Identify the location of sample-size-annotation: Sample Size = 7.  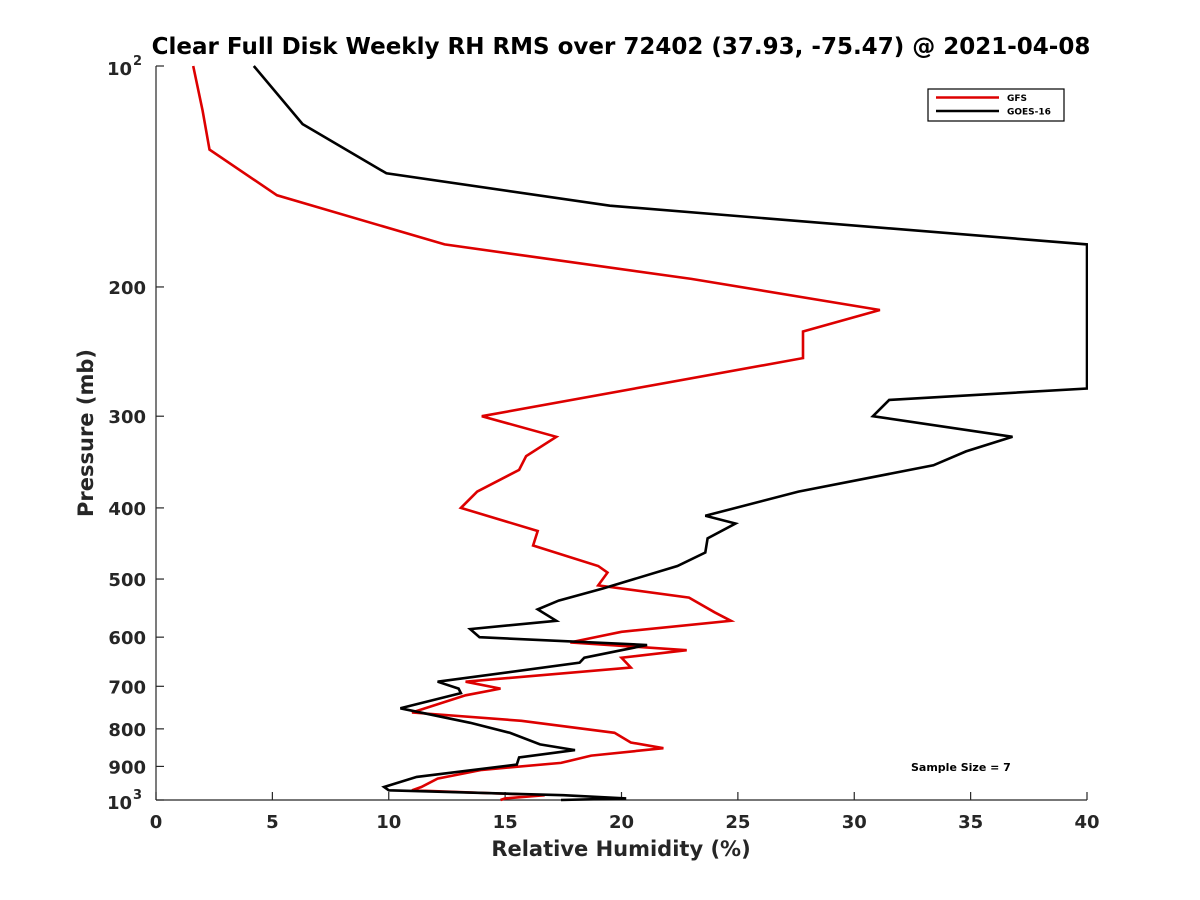
(961, 767).